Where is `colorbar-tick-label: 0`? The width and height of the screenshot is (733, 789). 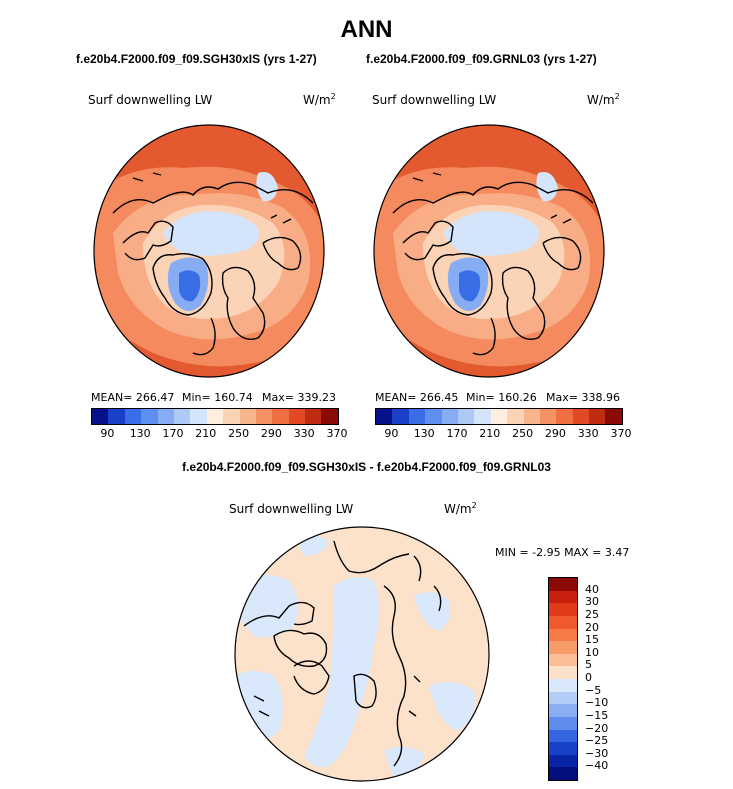
colorbar-tick-label: 0 is located at coordinates (588, 677).